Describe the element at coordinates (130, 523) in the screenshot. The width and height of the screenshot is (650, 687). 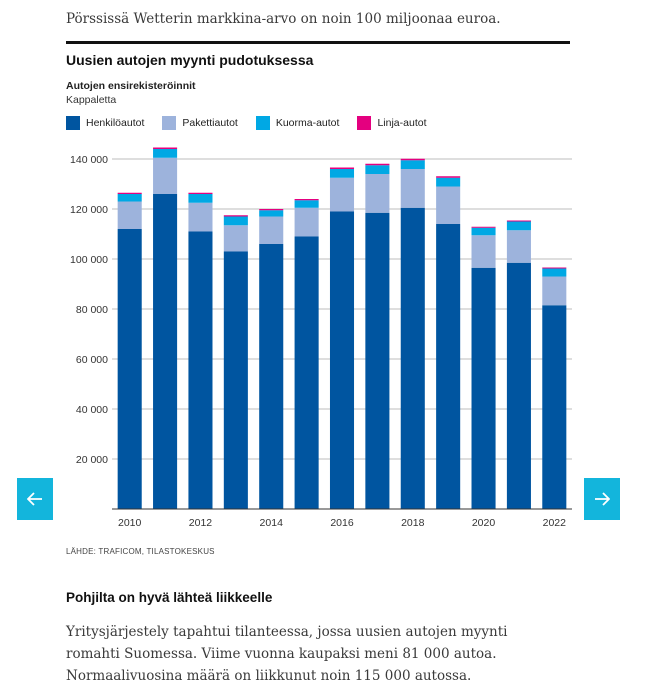
I see `x-tick-label: 2010` at that location.